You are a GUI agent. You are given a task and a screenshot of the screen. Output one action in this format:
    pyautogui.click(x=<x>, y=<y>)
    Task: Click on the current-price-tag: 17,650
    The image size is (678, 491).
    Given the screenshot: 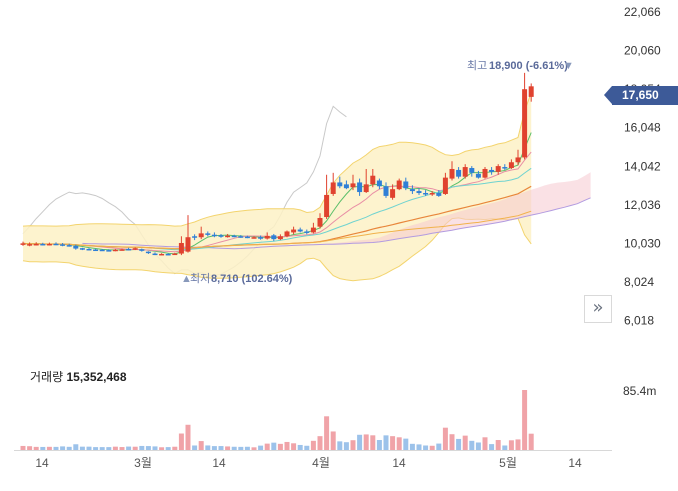 What is the action you would take?
    pyautogui.click(x=641, y=95)
    